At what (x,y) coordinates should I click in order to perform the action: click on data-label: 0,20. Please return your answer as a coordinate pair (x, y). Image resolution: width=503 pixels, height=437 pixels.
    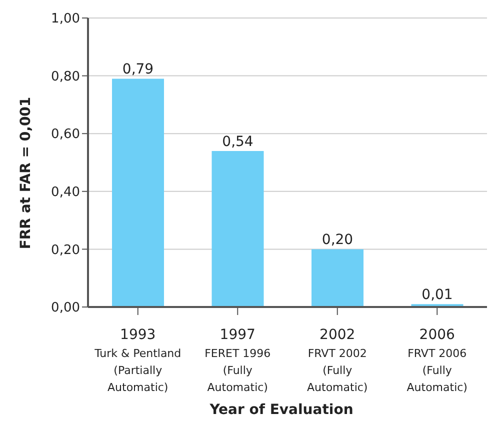
    Looking at the image, I should click on (338, 240).